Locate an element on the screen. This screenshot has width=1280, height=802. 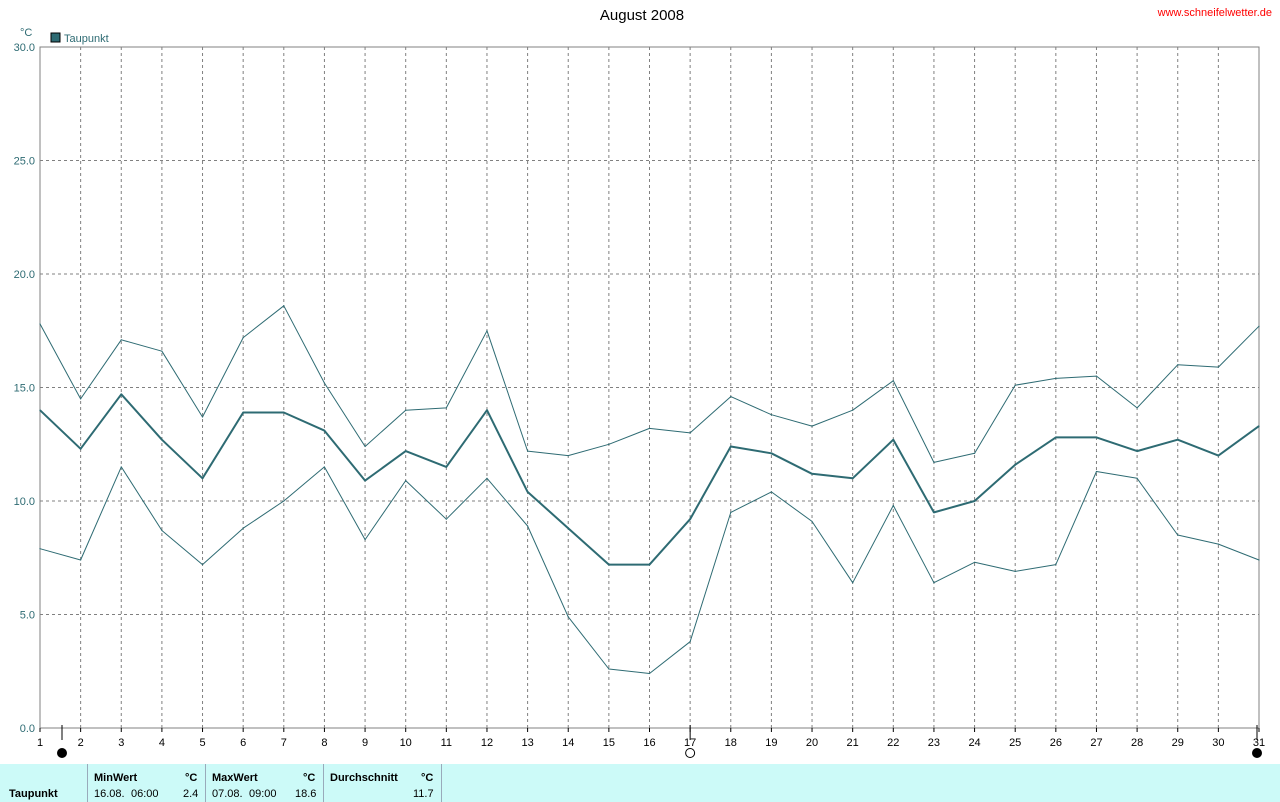
x-tick-label: 6 is located at coordinates (243, 743).